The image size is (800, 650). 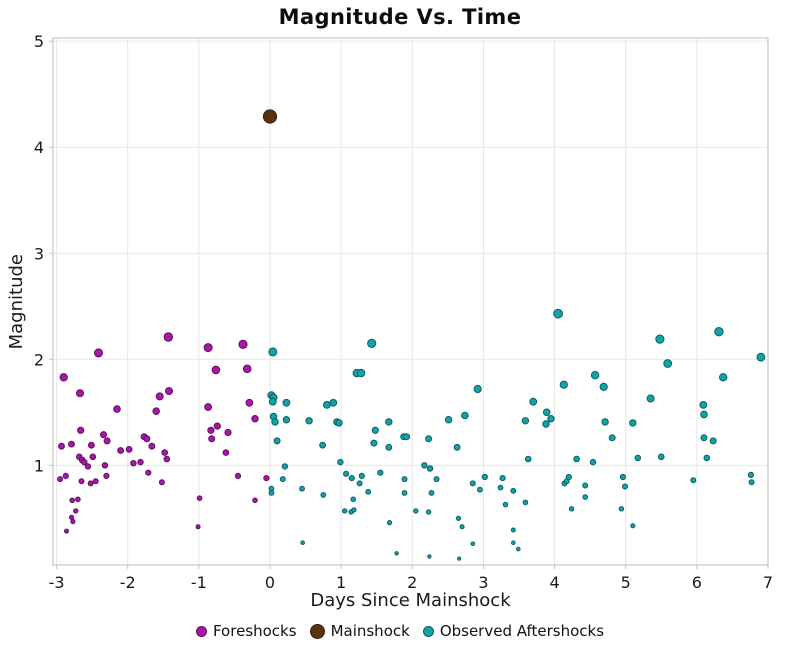 I want to click on legend-item-foreshocks: Foreshocks, so click(x=246, y=631).